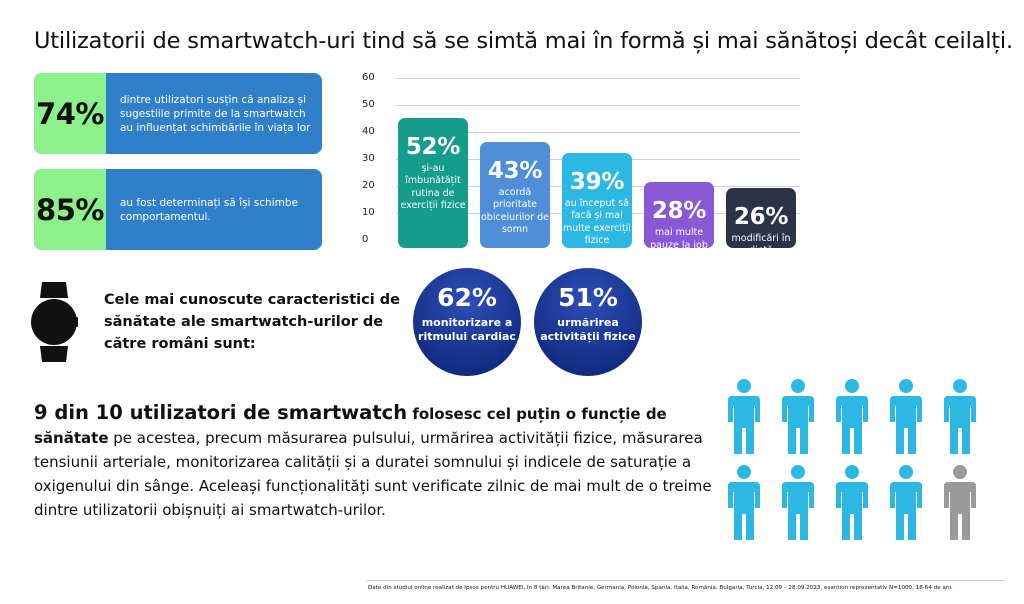 Image resolution: width=1024 pixels, height=604 pixels. Describe the element at coordinates (679, 211) in the screenshot. I see `bar-value-label: 28%` at that location.